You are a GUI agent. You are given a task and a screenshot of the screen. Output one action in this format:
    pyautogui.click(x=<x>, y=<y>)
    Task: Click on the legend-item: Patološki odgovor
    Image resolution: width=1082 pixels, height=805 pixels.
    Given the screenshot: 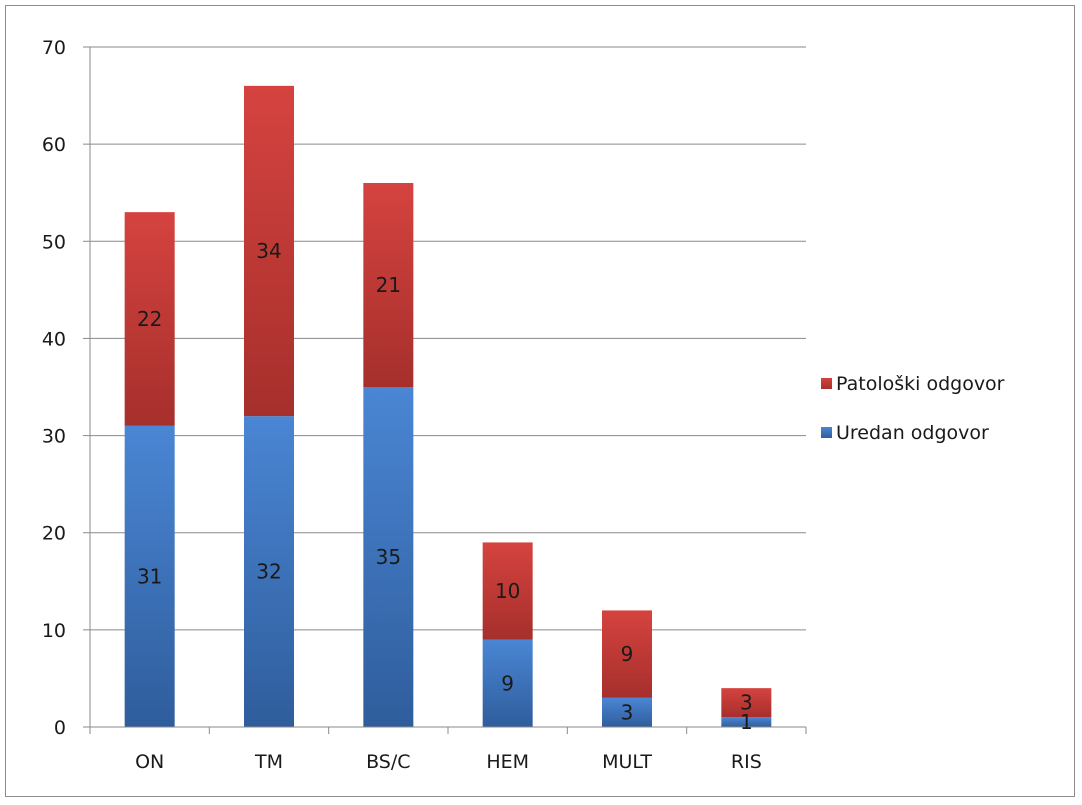 What is the action you would take?
    pyautogui.click(x=913, y=384)
    